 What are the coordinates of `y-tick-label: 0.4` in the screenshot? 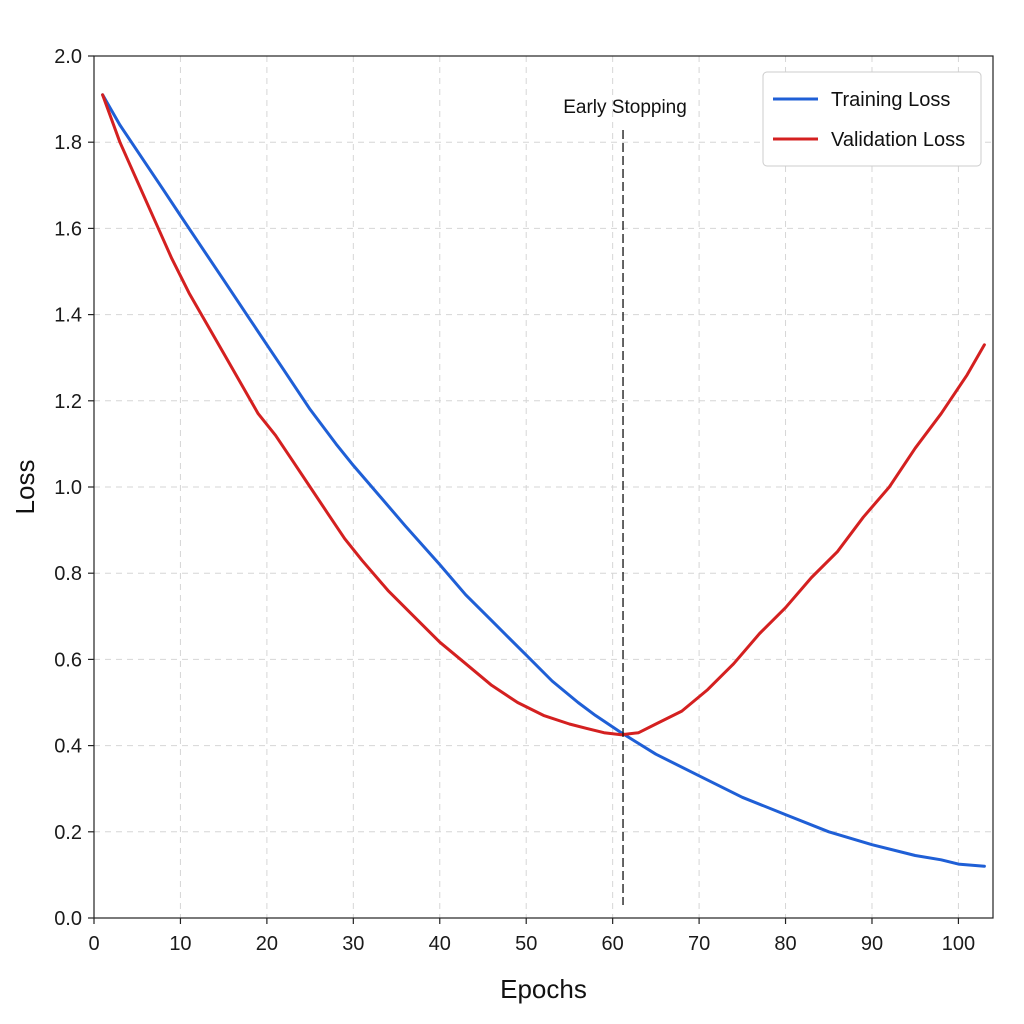 It's located at (68, 747).